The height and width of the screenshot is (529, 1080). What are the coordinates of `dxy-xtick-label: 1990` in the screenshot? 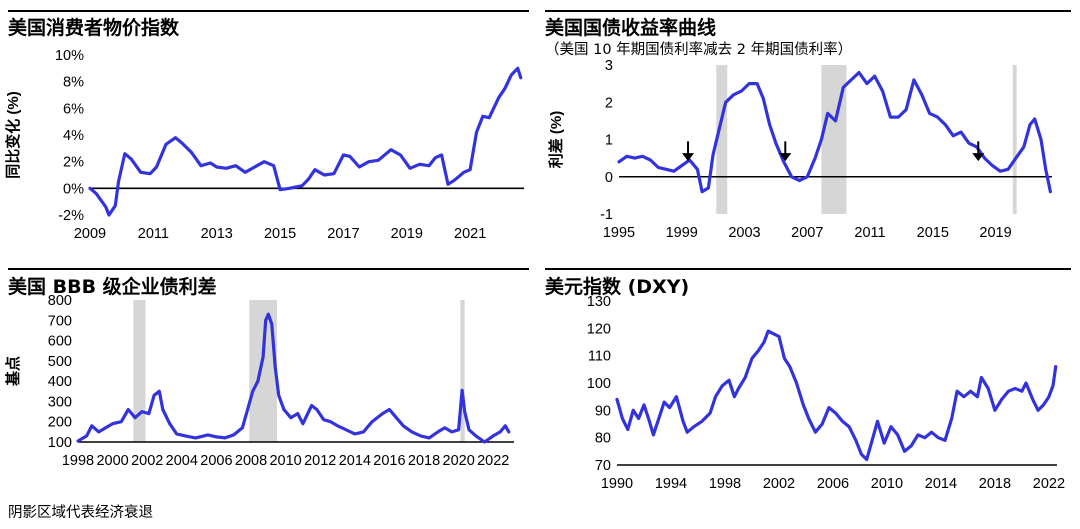 It's located at (617, 484).